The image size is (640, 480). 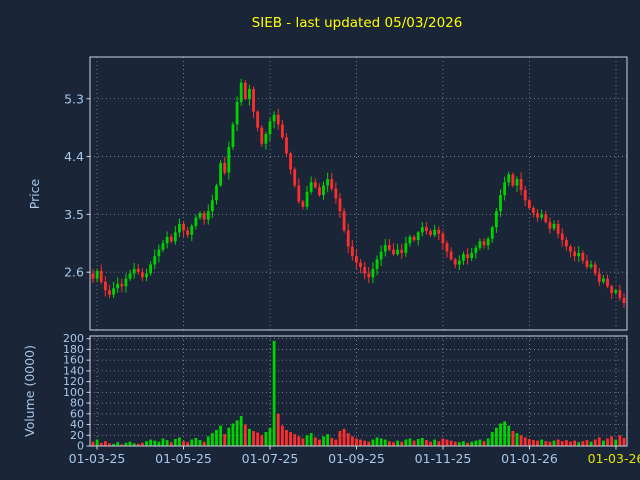 I want to click on volume-y-tick-label: 100, so click(x=73, y=392).